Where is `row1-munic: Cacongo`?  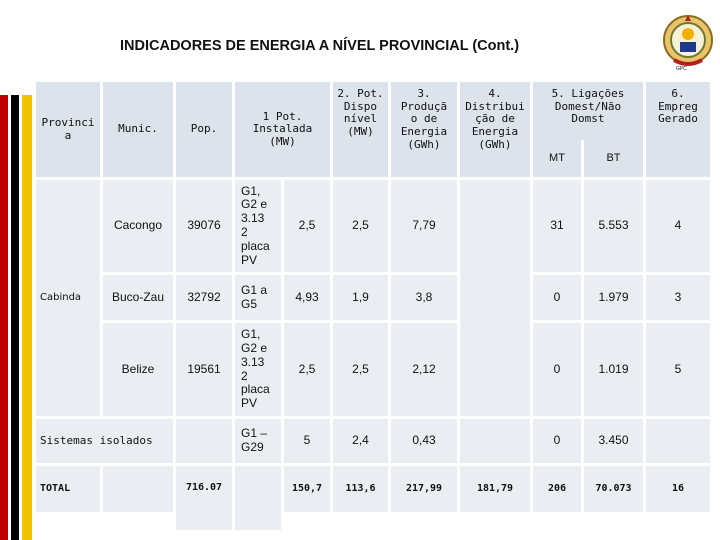
row1-munic: Cacongo is located at coordinates (138, 226).